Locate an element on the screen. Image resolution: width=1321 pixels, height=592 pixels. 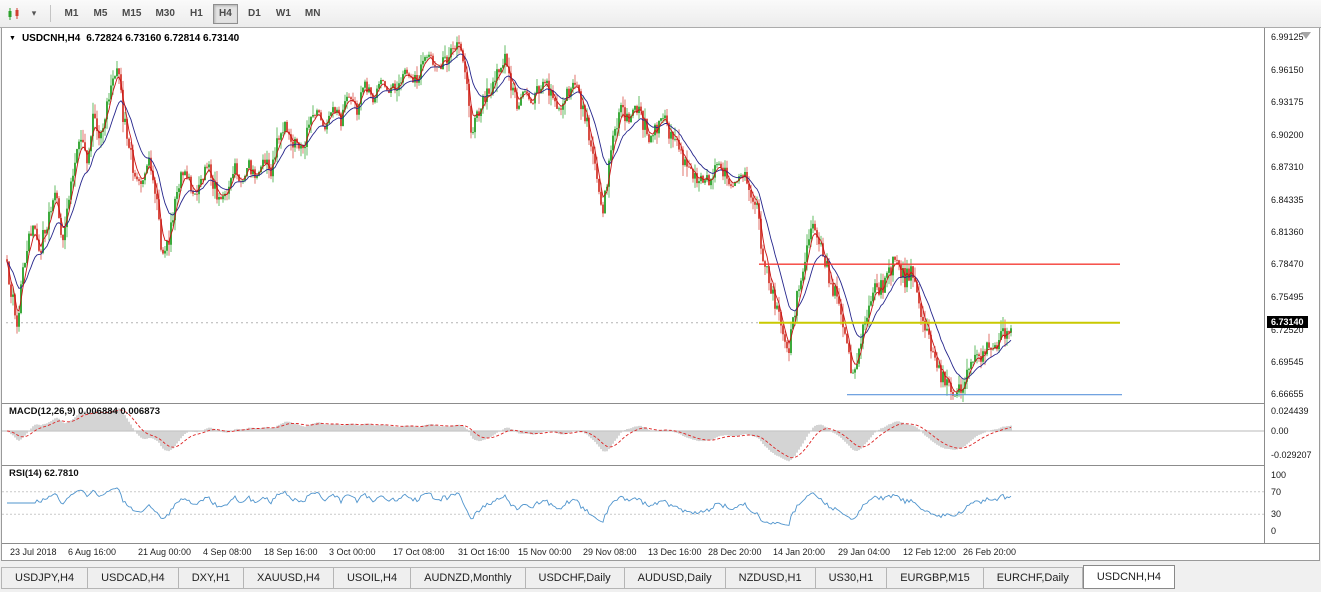
chart-tab-usdchf-daily: USDCHF,Daily is located at coordinates (575, 578).